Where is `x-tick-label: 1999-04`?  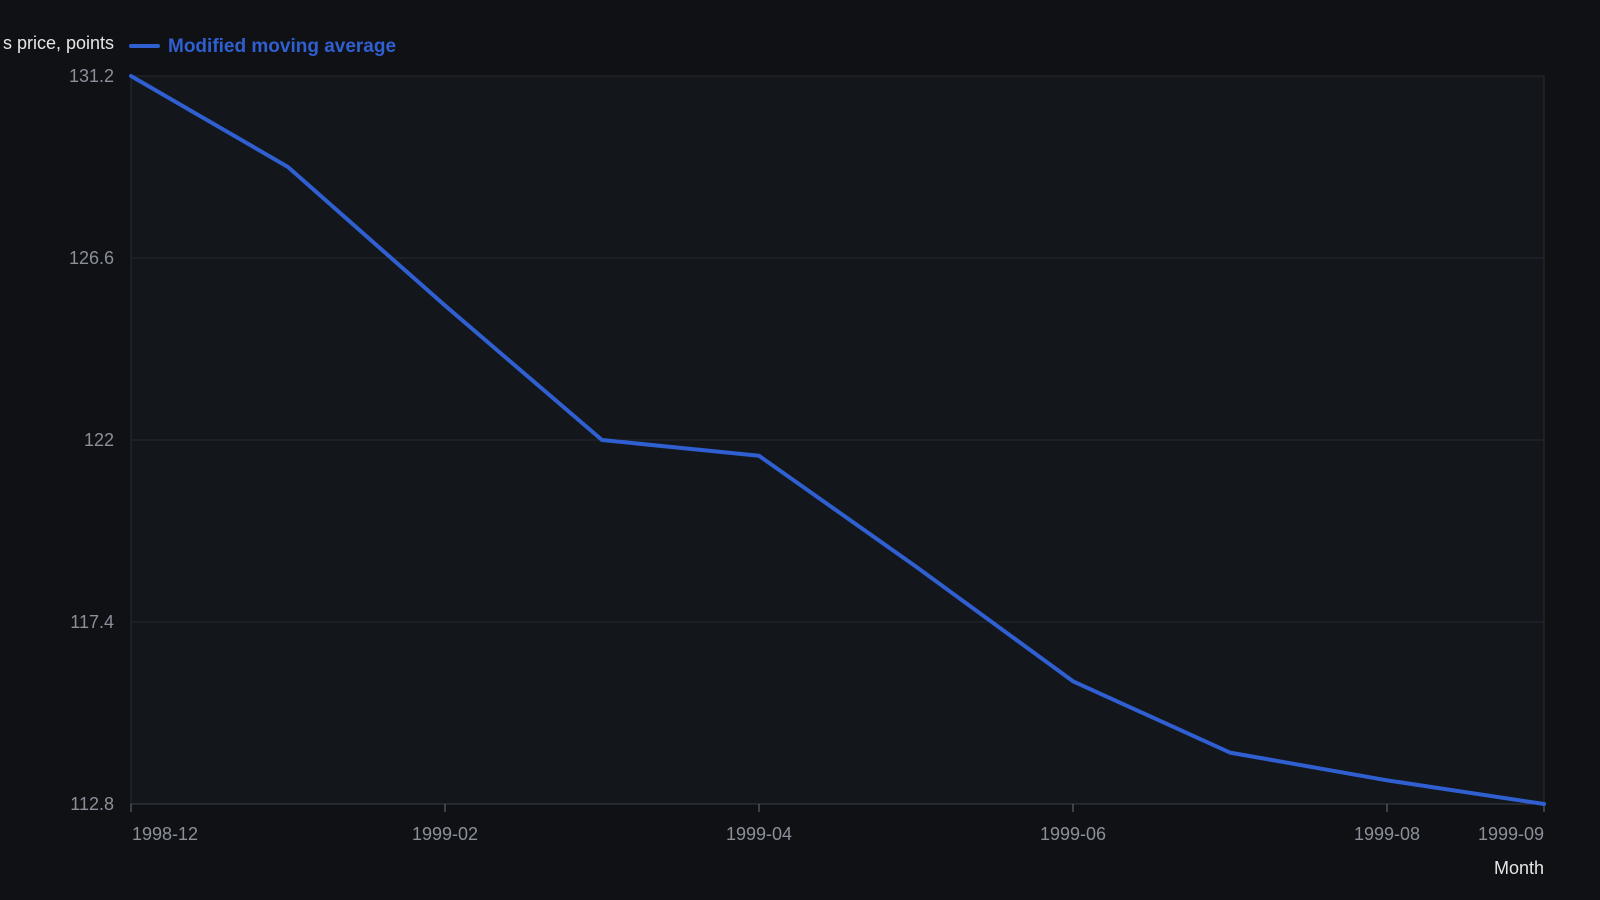 x-tick-label: 1999-04 is located at coordinates (759, 834).